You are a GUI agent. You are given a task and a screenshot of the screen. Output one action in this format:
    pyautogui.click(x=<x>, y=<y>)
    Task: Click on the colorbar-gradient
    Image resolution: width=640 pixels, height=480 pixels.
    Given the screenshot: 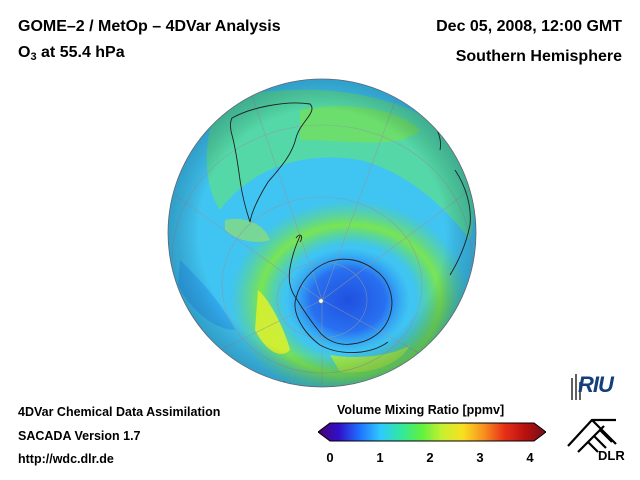 What is the action you would take?
    pyautogui.click(x=432, y=432)
    